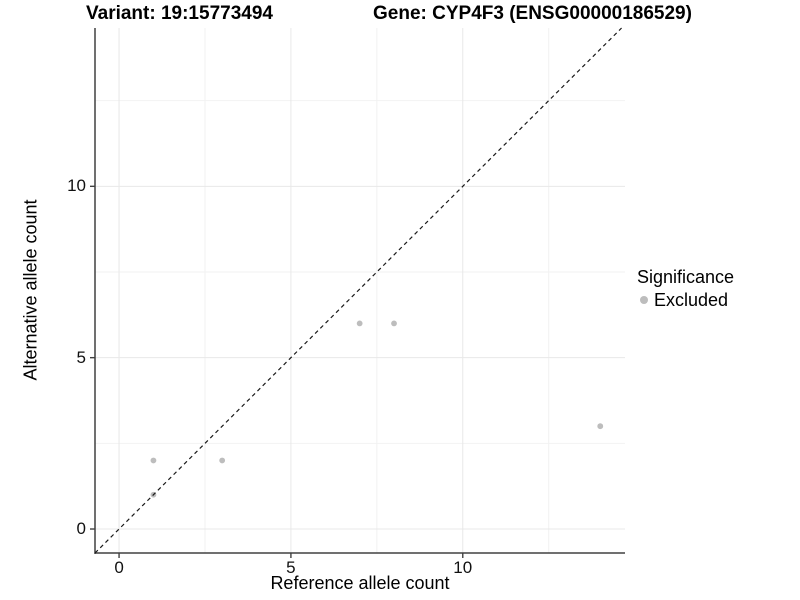 This screenshot has width=800, height=600. What do you see at coordinates (291, 567) in the screenshot?
I see `x-tick-label: 5` at bounding box center [291, 567].